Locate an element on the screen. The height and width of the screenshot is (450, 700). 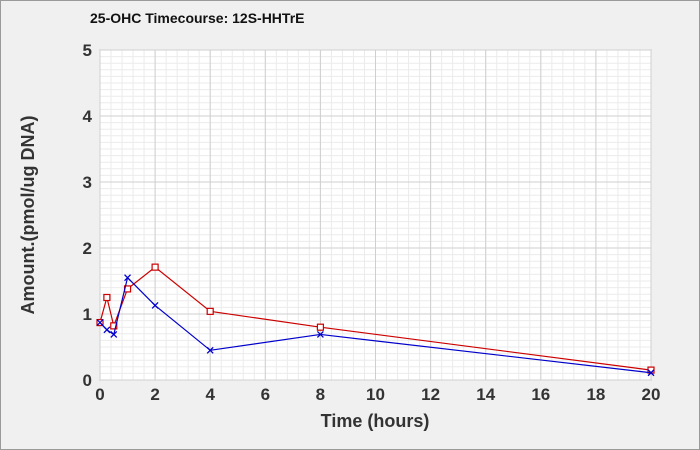
y-tick-label: 2 is located at coordinates (87, 248).